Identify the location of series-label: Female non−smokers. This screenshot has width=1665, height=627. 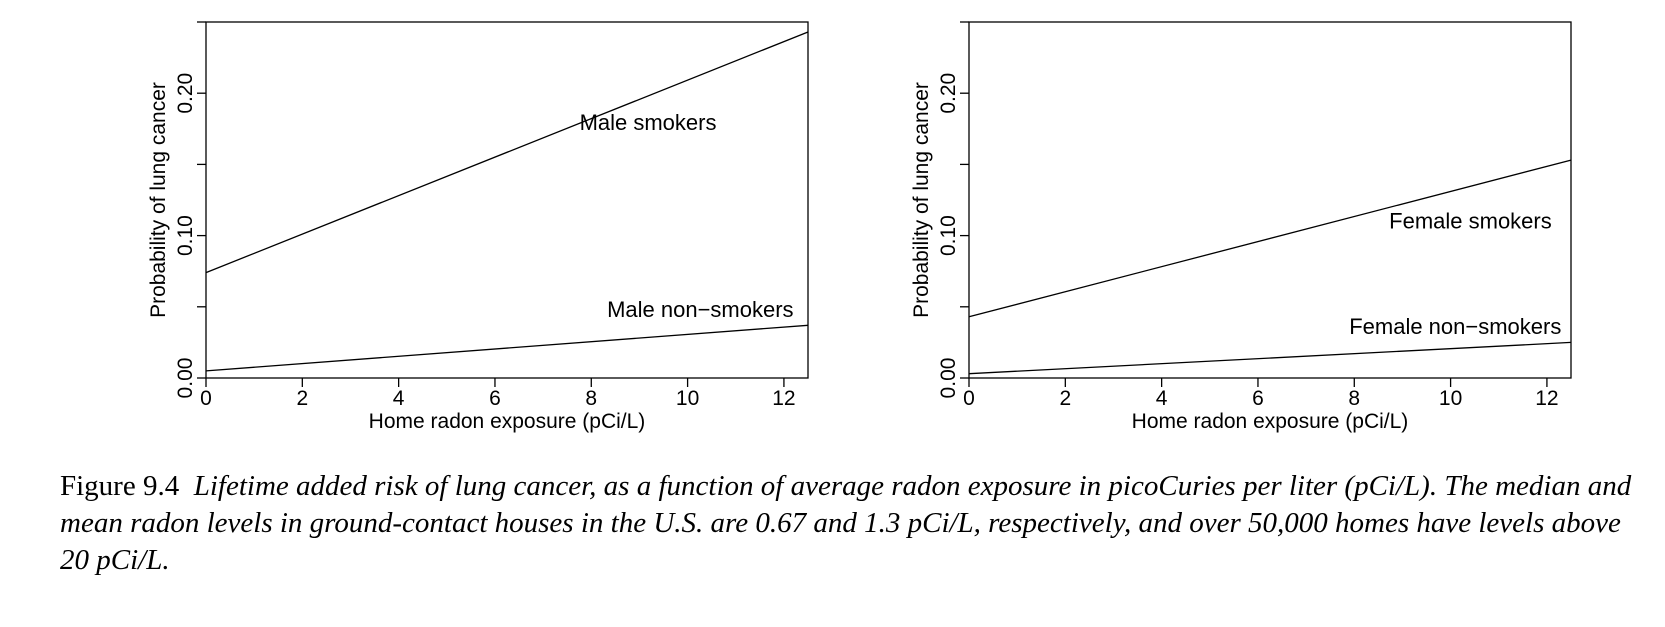
(1455, 326).